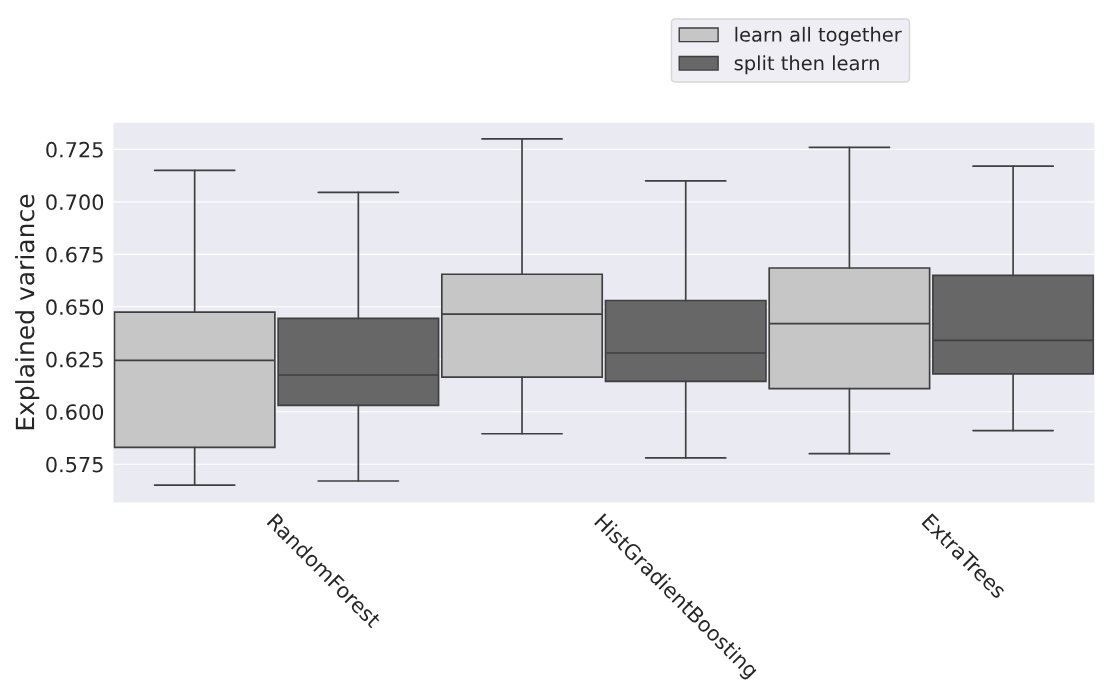 The width and height of the screenshot is (1106, 690). Describe the element at coordinates (74, 254) in the screenshot. I see `y-tick-label: 0.675` at that location.